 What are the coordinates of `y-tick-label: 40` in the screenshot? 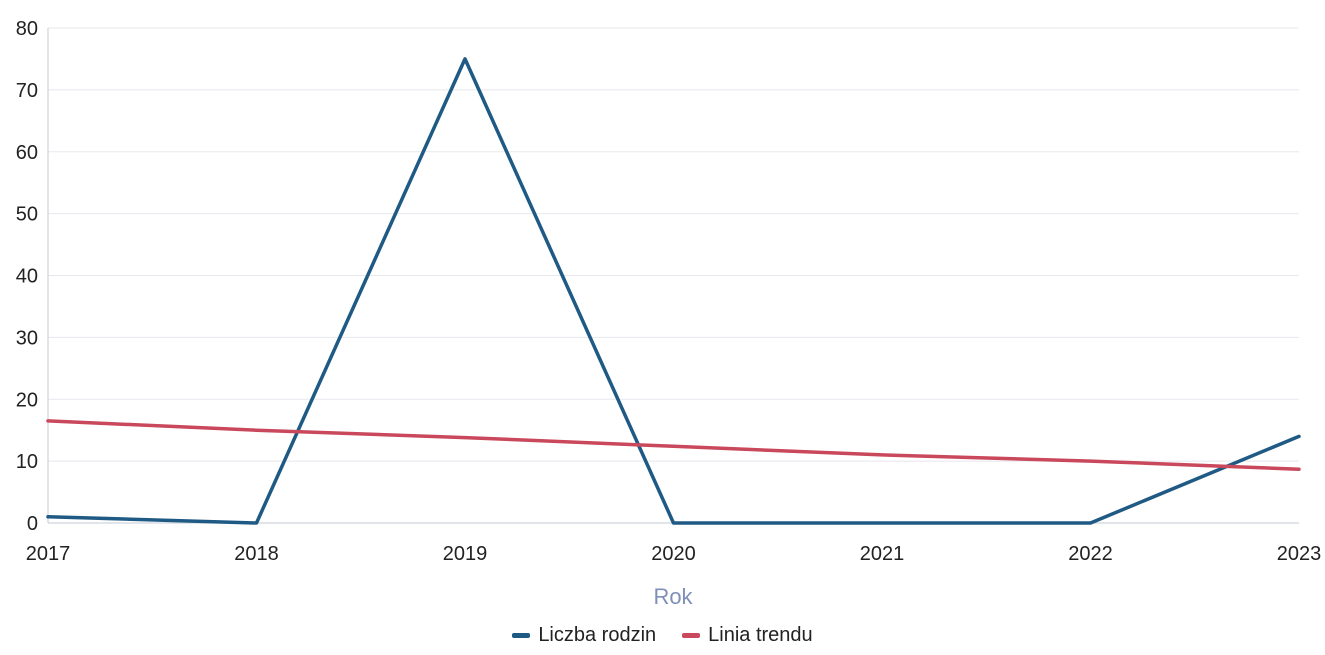 It's located at (27, 277).